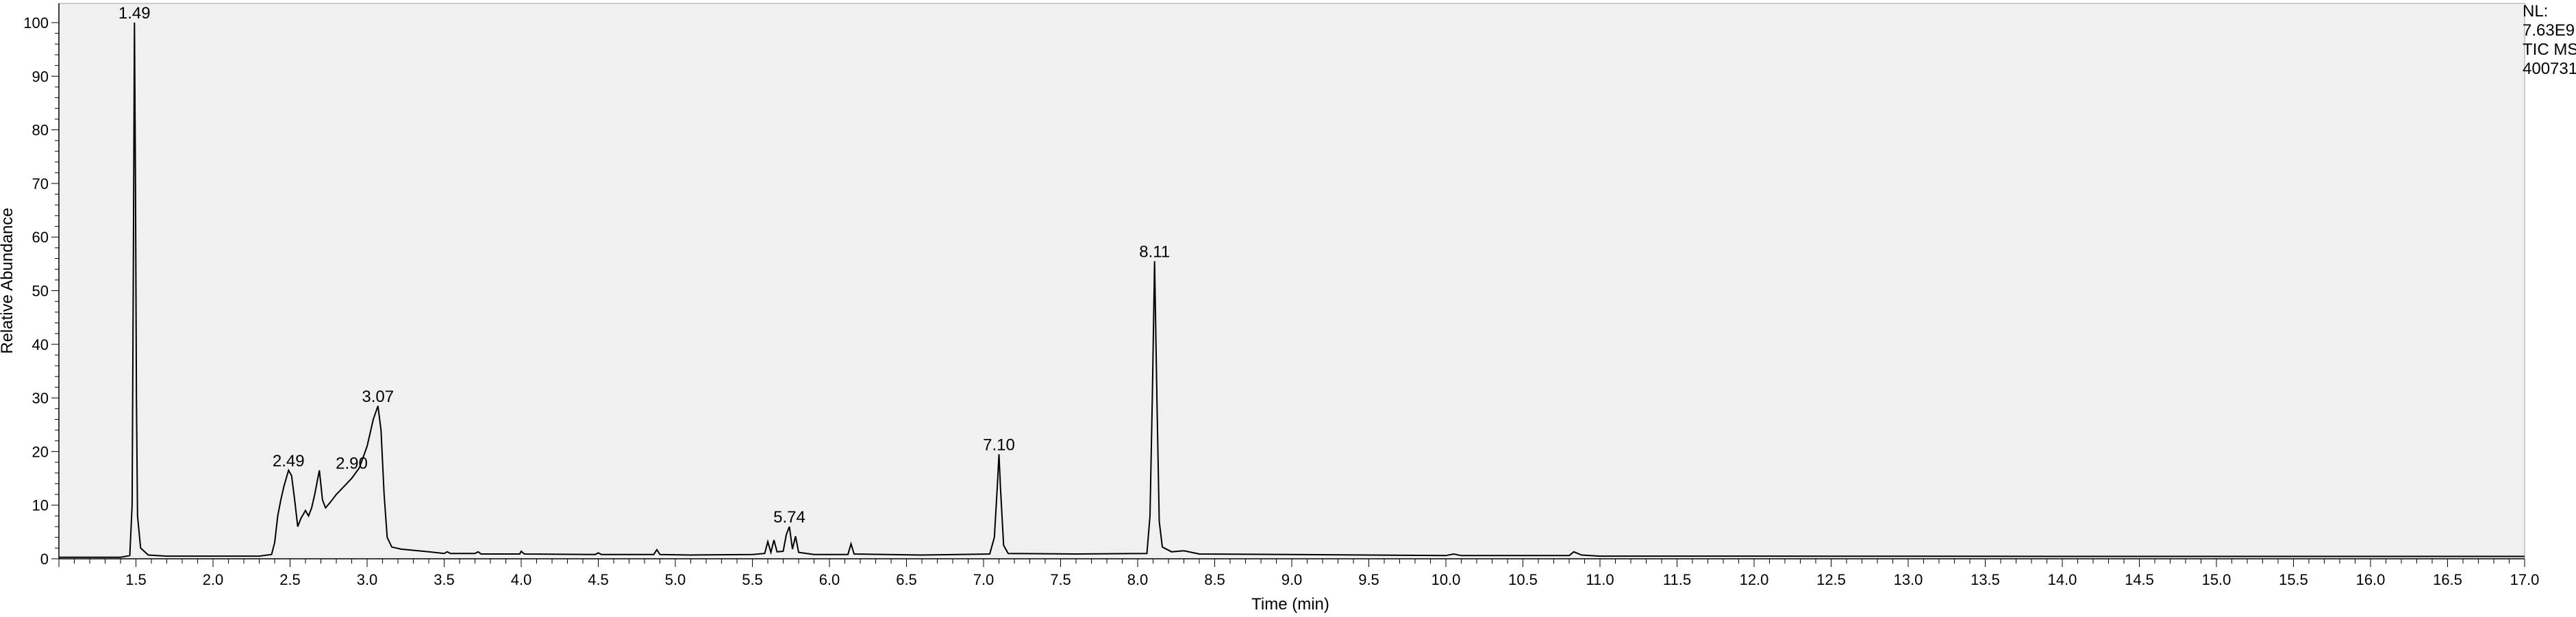 This screenshot has width=2576, height=617. Describe the element at coordinates (2216, 580) in the screenshot. I see `x-tick-label: 15.0` at that location.